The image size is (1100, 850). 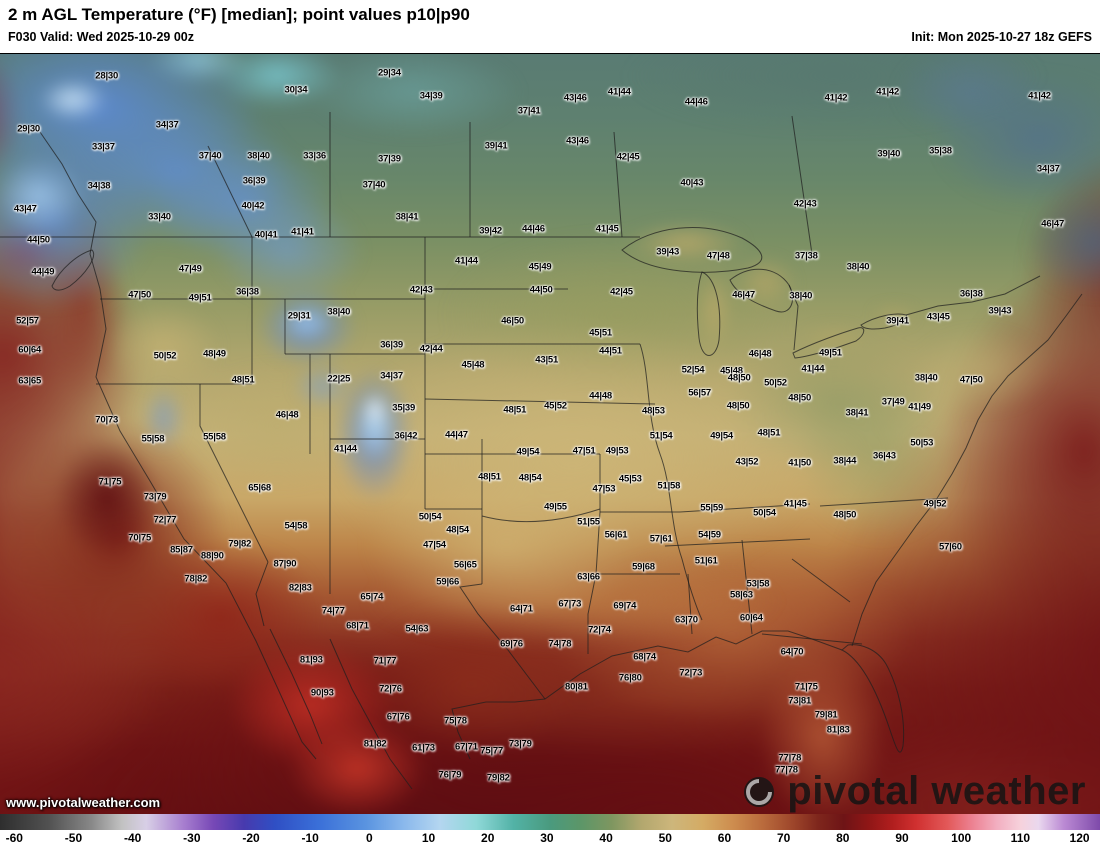 What do you see at coordinates (511, 644) in the screenshot?
I see `point-value: 69|76` at bounding box center [511, 644].